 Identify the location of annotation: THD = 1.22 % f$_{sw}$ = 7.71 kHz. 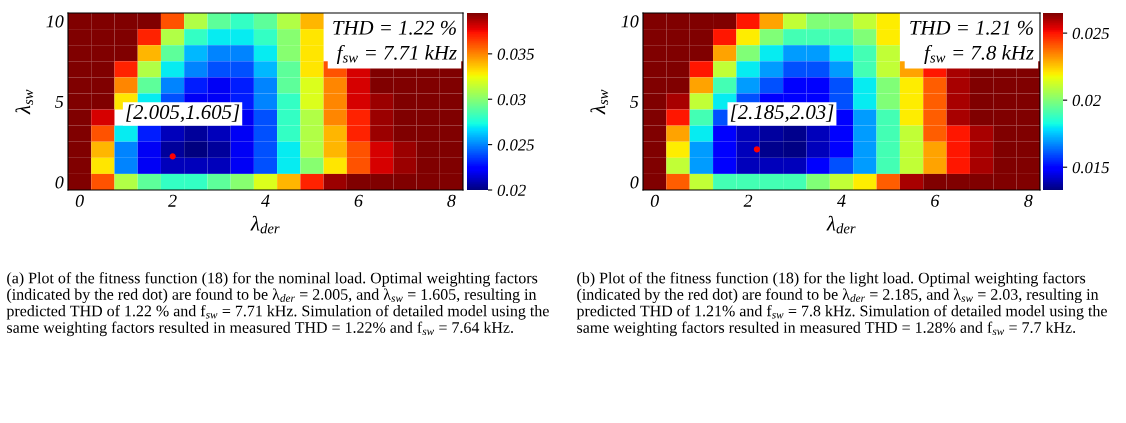
(395, 42).